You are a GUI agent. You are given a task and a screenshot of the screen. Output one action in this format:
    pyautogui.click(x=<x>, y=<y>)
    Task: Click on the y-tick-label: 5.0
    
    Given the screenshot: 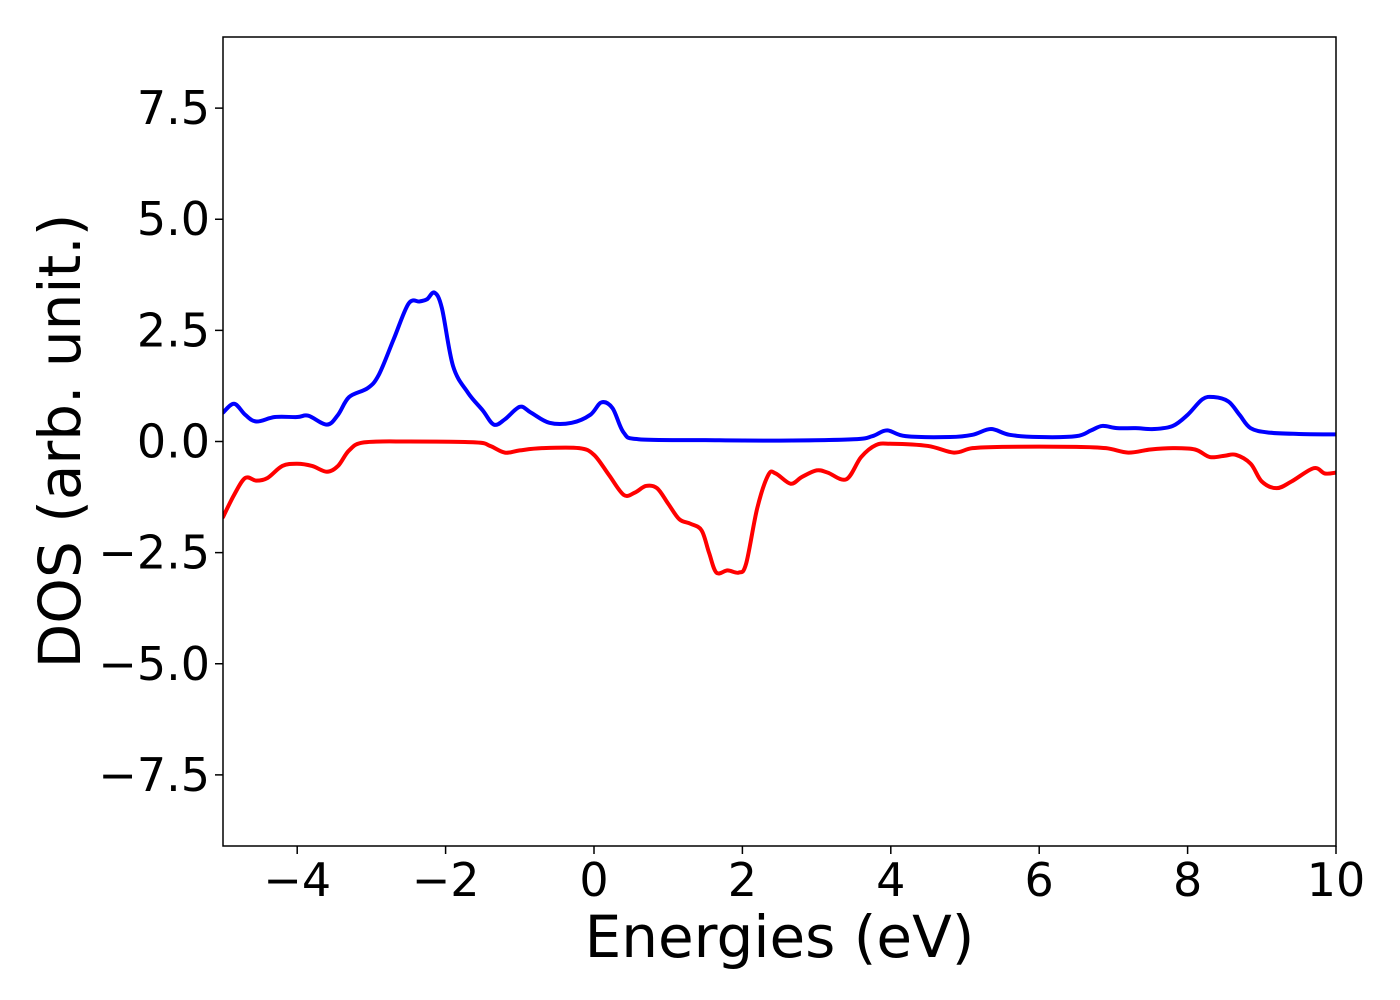 What is the action you would take?
    pyautogui.click(x=173, y=219)
    